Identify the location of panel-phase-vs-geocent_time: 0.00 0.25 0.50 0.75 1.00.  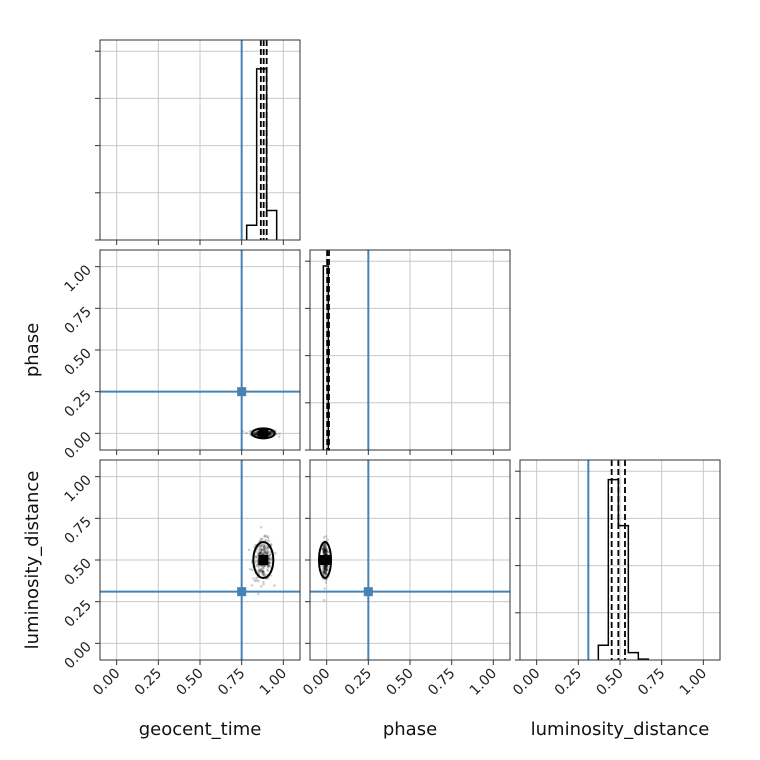
(181, 355).